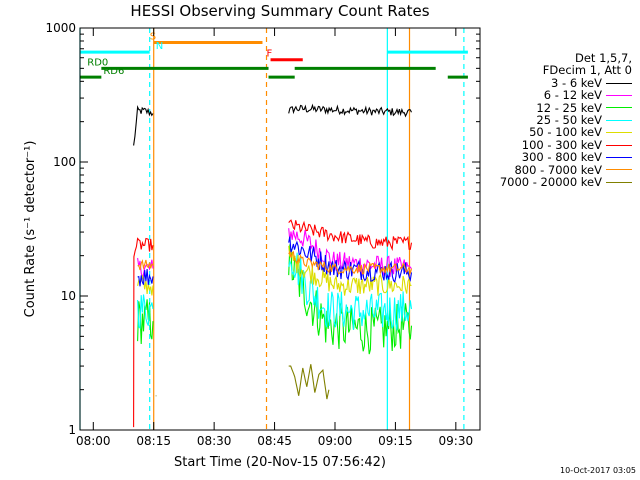 The width and height of the screenshot is (640, 480). Describe the element at coordinates (153, 441) in the screenshot. I see `x-tick-label-08-15: 08:15` at that location.